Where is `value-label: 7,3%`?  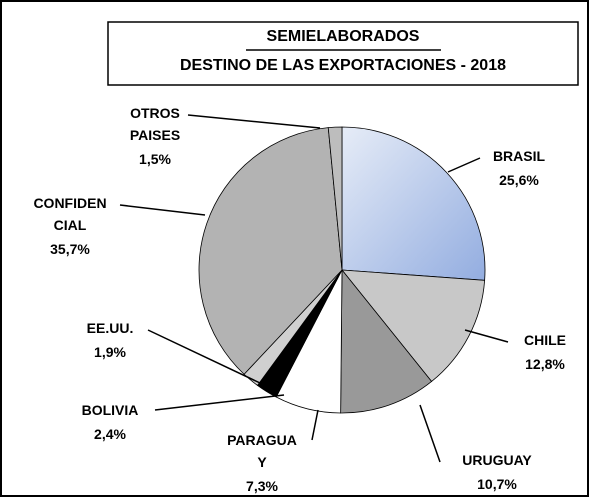 value-label: 7,3% is located at coordinates (262, 486).